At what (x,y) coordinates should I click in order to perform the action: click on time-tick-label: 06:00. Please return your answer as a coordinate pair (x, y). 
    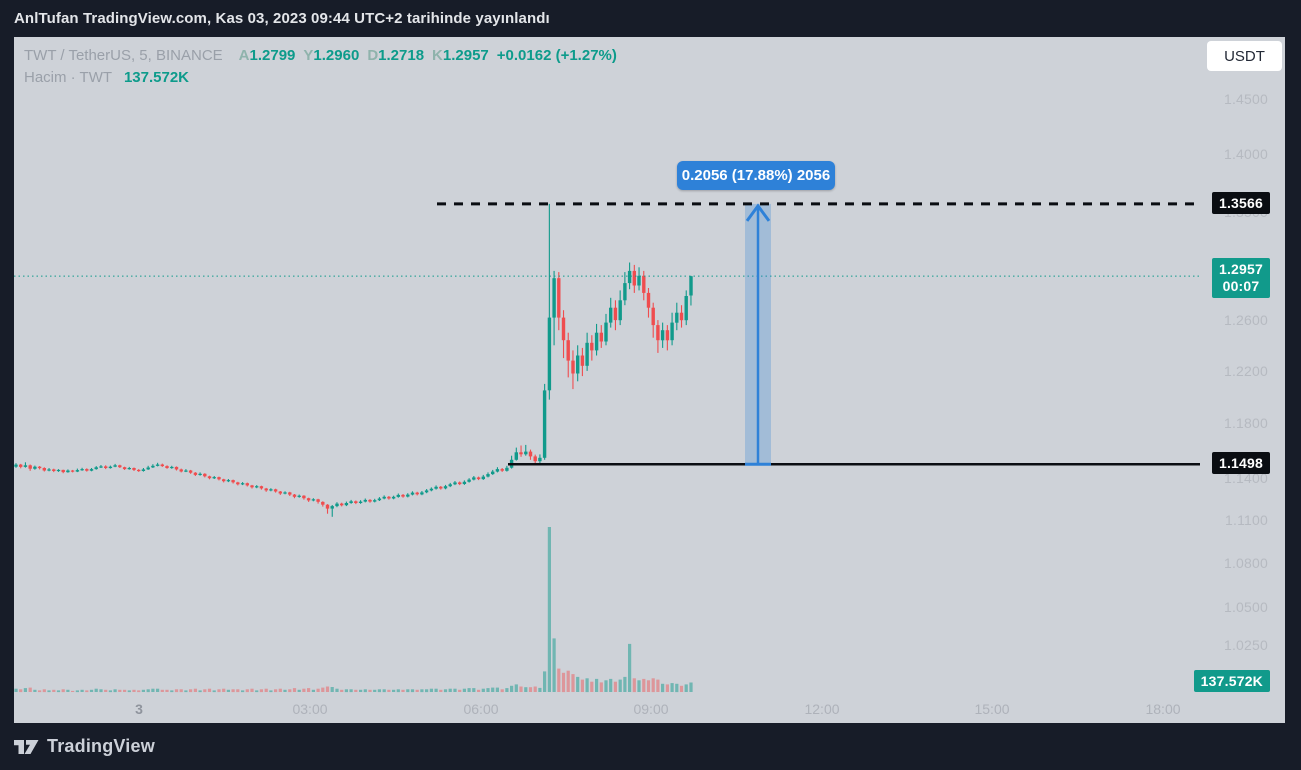
    Looking at the image, I should click on (481, 709).